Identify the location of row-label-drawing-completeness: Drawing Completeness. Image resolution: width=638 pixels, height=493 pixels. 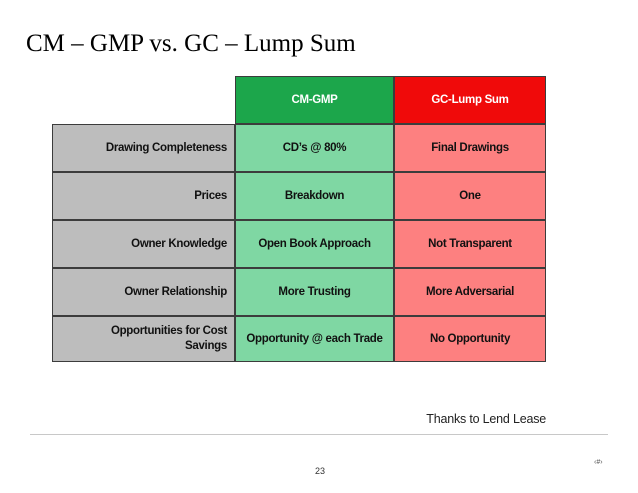
(143, 148).